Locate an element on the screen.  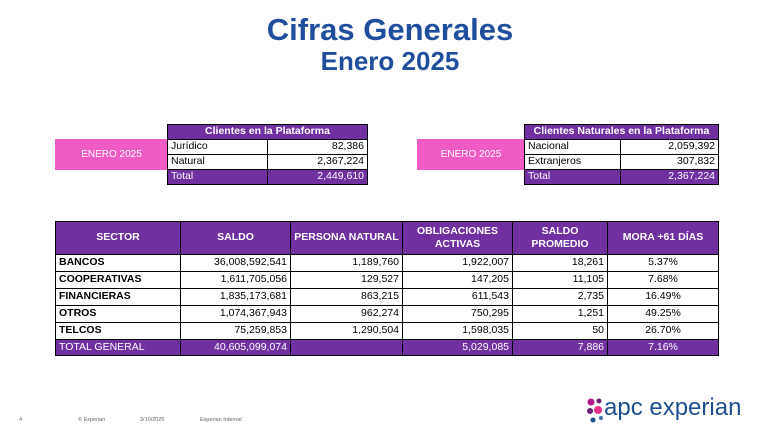
table-cell: 750,295 is located at coordinates (457, 314).